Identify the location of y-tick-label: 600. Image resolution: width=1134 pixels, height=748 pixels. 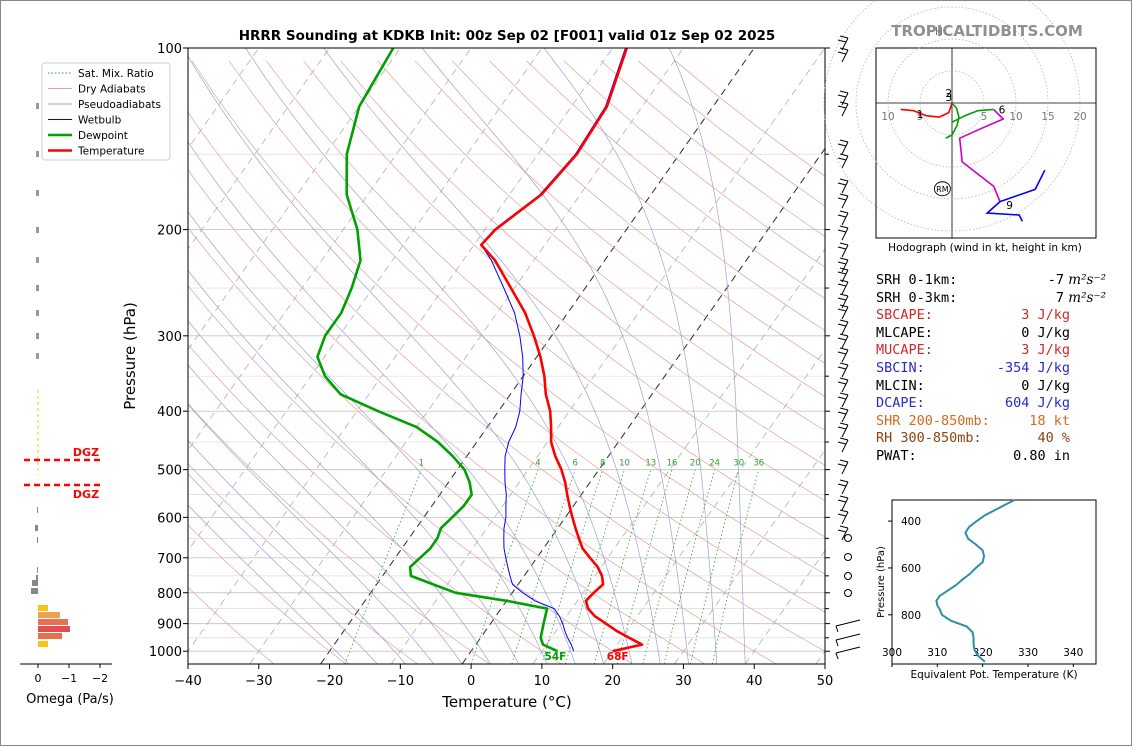
(169, 518).